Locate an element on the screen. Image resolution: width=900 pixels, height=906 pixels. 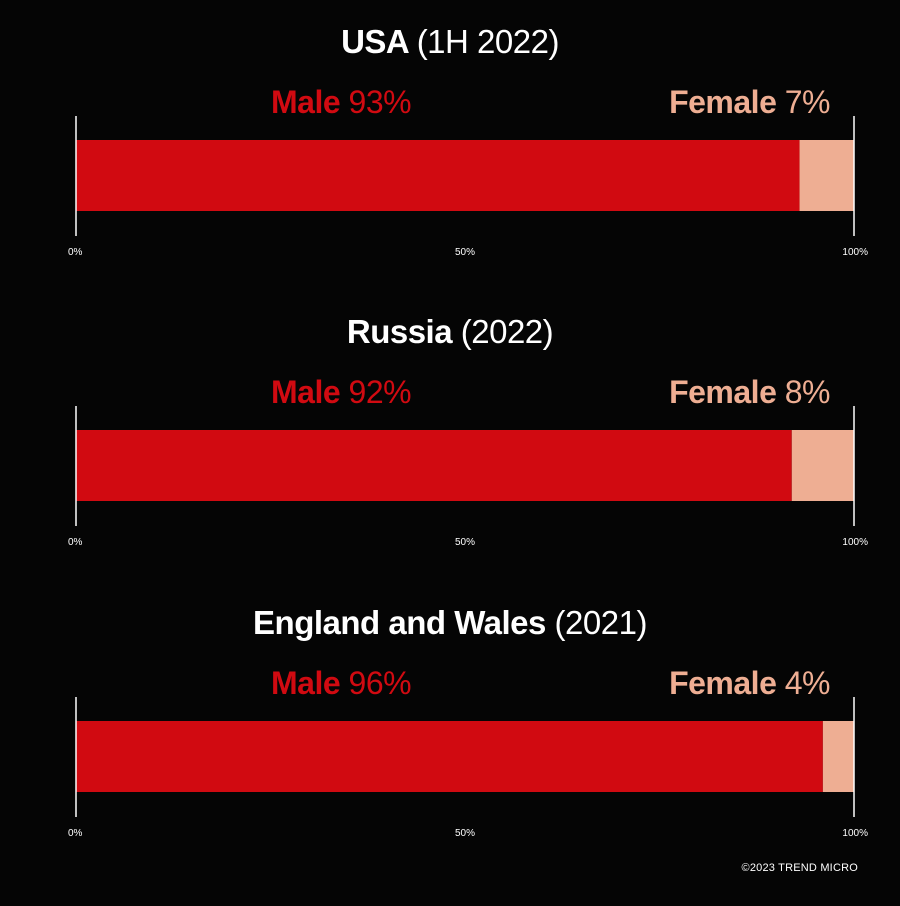
female-share-label: Female 4% is located at coordinates (749, 683).